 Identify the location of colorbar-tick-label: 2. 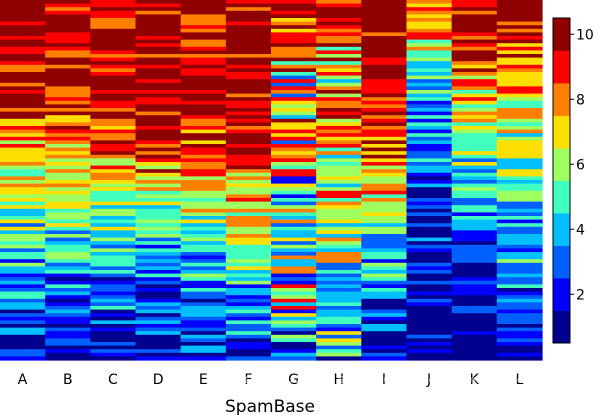
(580, 295).